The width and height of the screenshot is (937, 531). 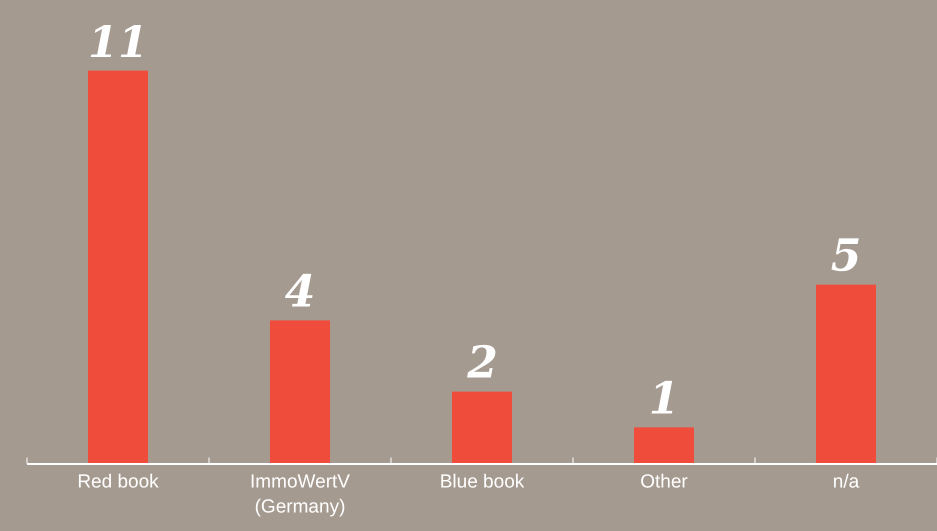 I want to click on x-tick-label: n/a, so click(x=846, y=482).